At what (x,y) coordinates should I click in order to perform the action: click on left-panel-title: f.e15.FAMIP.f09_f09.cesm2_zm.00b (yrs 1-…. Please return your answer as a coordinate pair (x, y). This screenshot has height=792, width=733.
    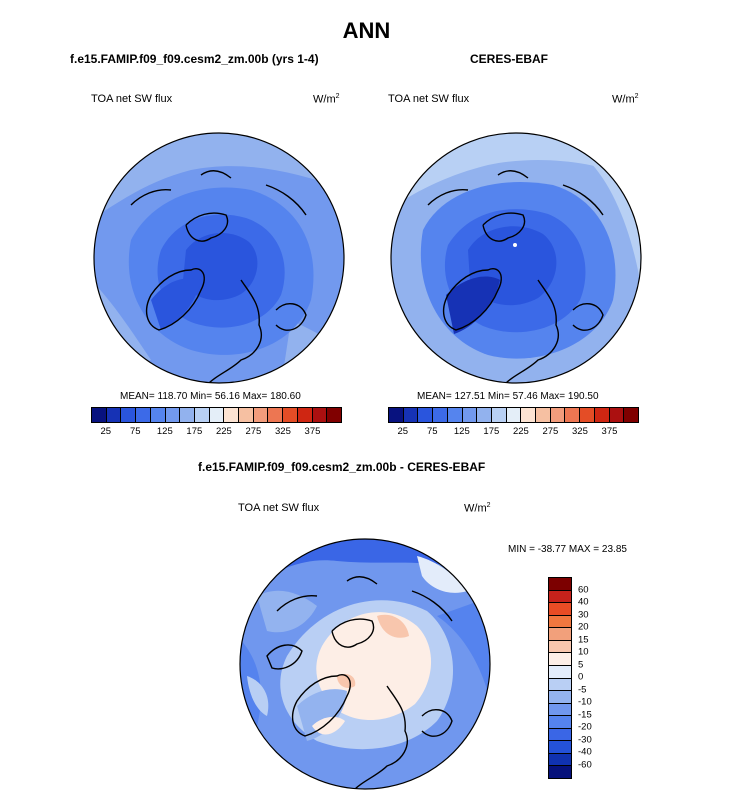
    Looking at the image, I should click on (194, 59).